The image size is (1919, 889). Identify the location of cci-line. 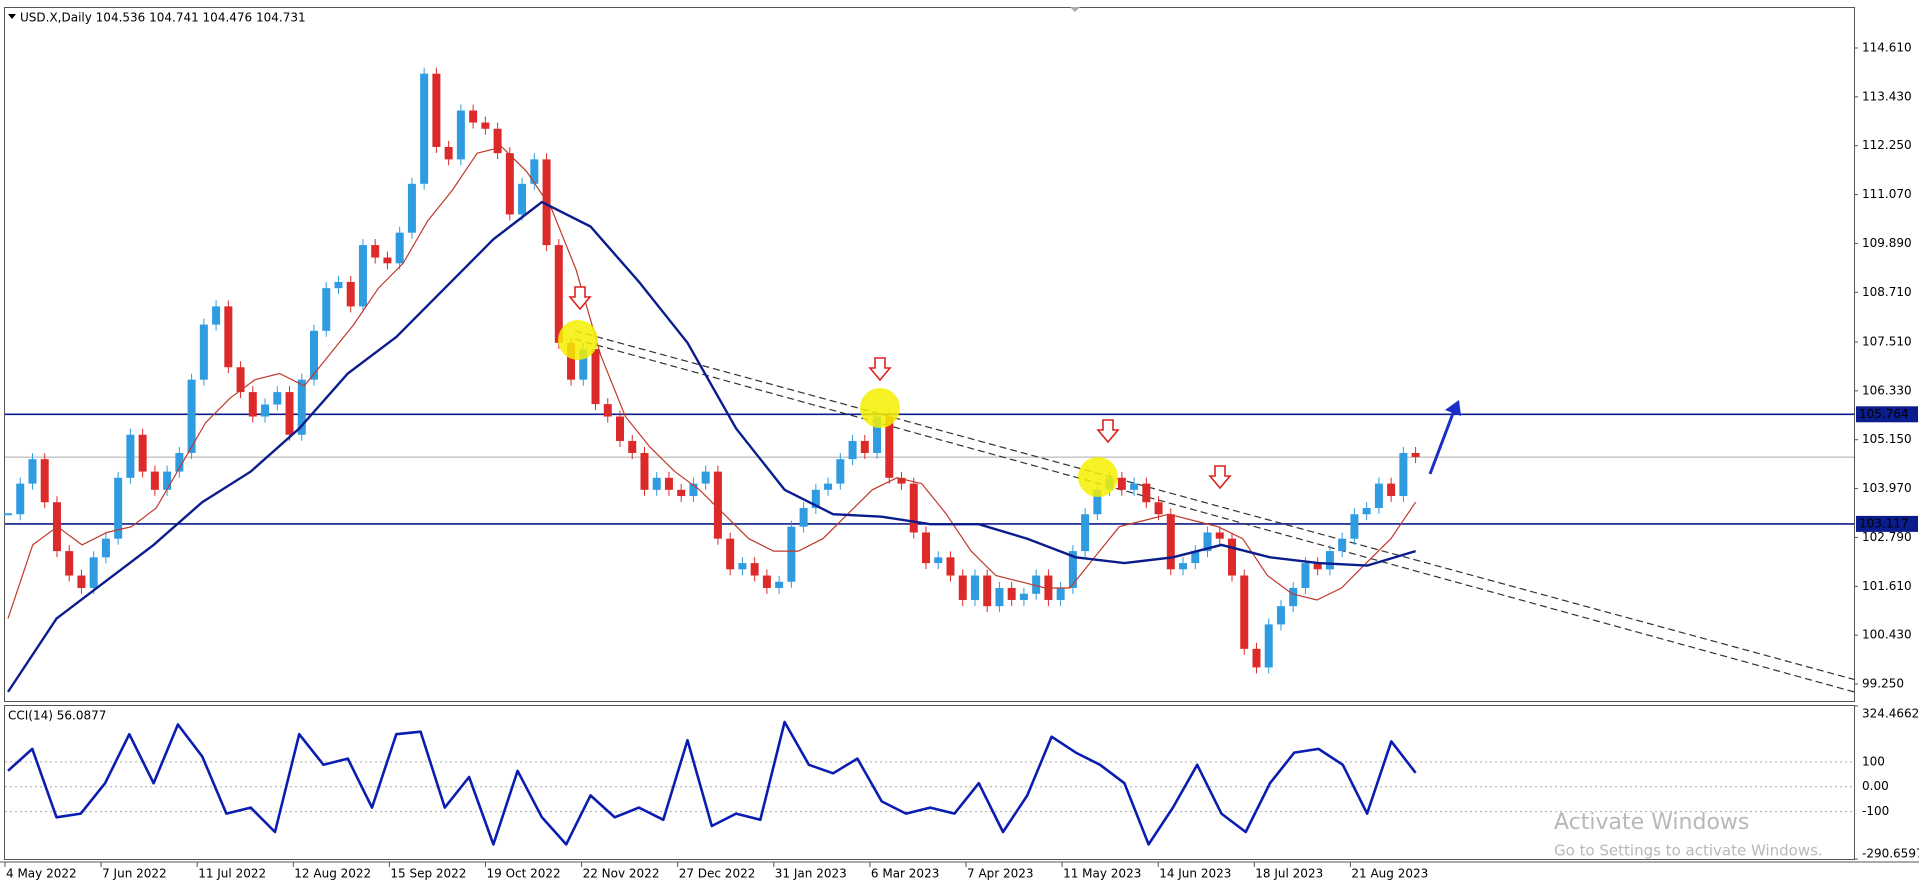
(712, 783).